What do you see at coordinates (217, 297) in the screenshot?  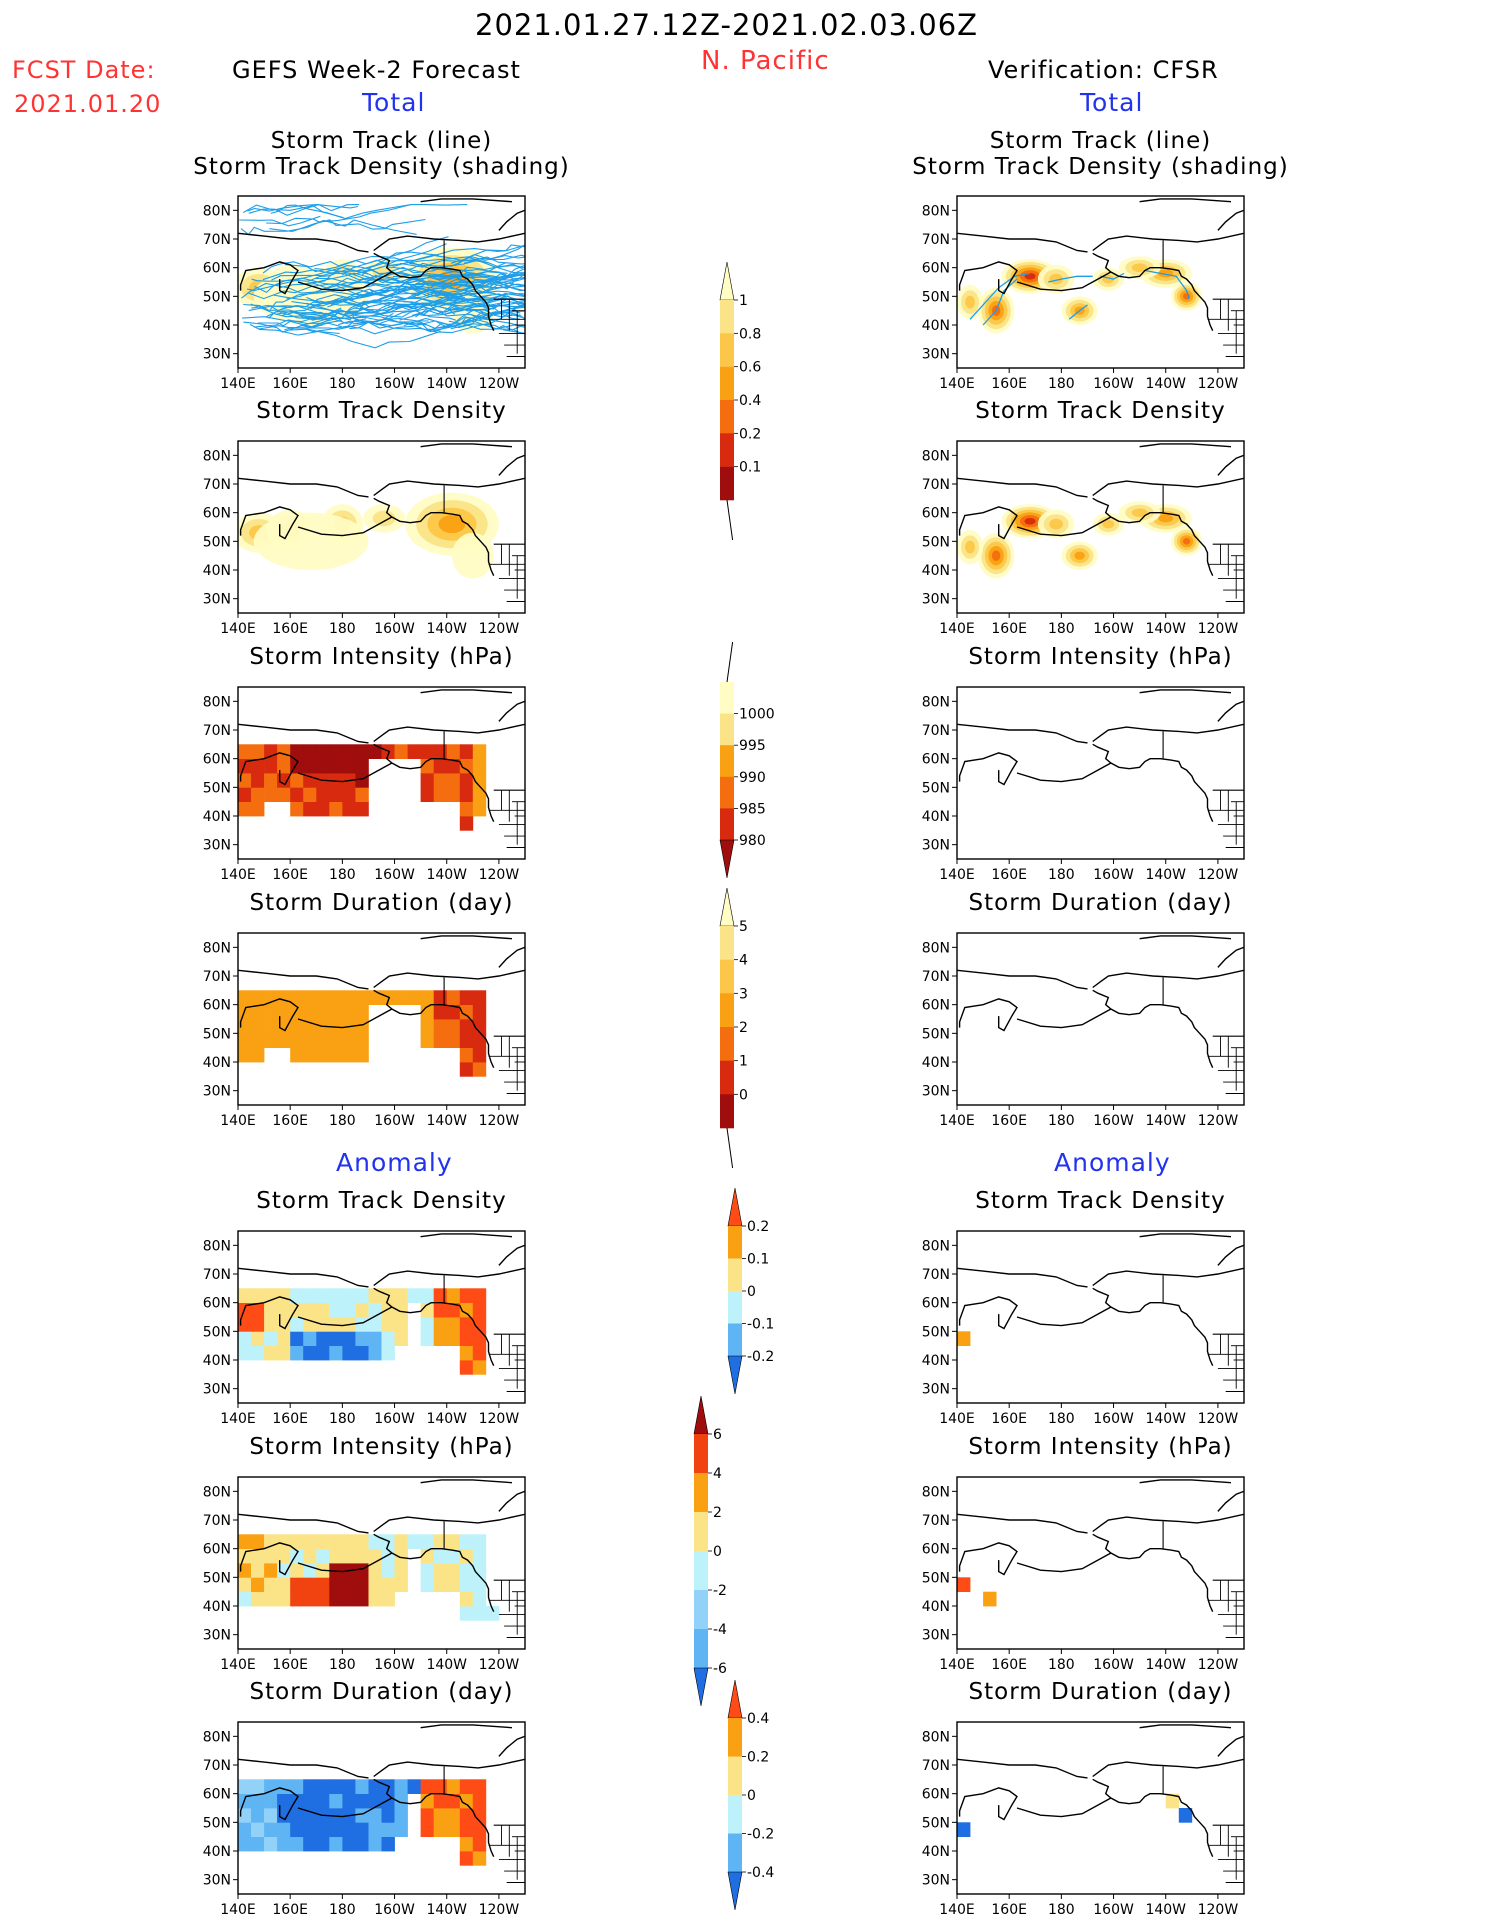 I see `lat-tick-label: 50N` at bounding box center [217, 297].